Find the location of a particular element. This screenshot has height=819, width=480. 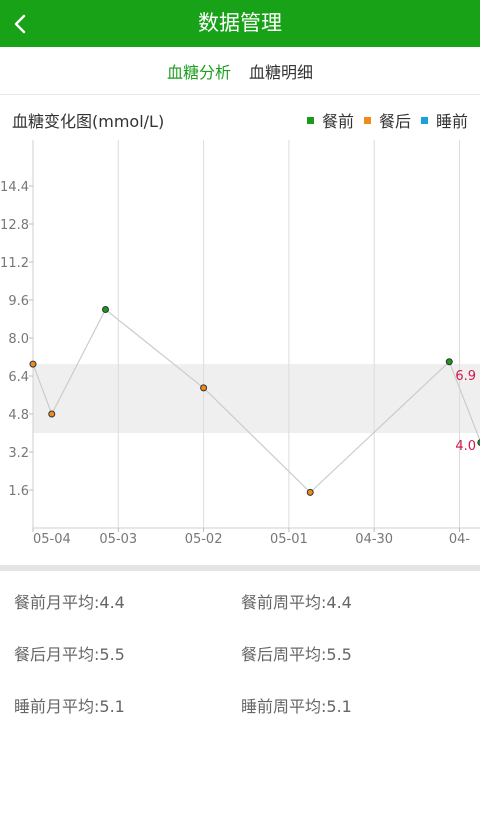

back-button is located at coordinates (20, 23).